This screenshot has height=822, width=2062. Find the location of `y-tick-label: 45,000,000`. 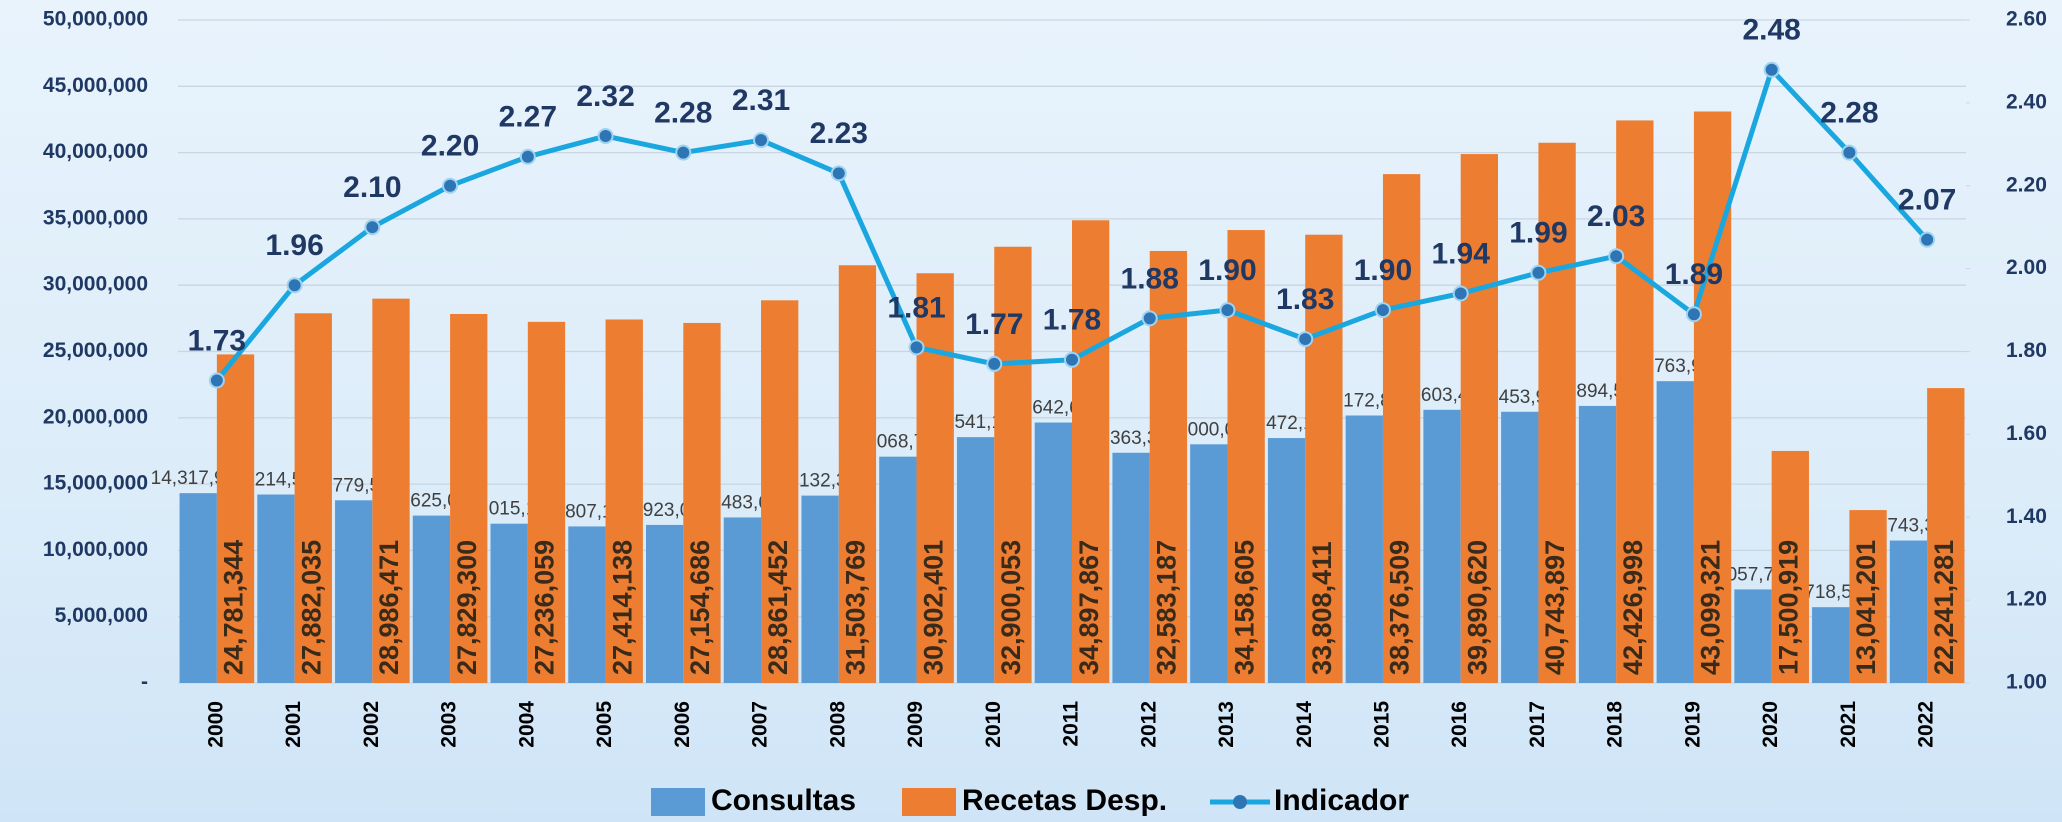

y-tick-label: 45,000,000 is located at coordinates (95, 85).